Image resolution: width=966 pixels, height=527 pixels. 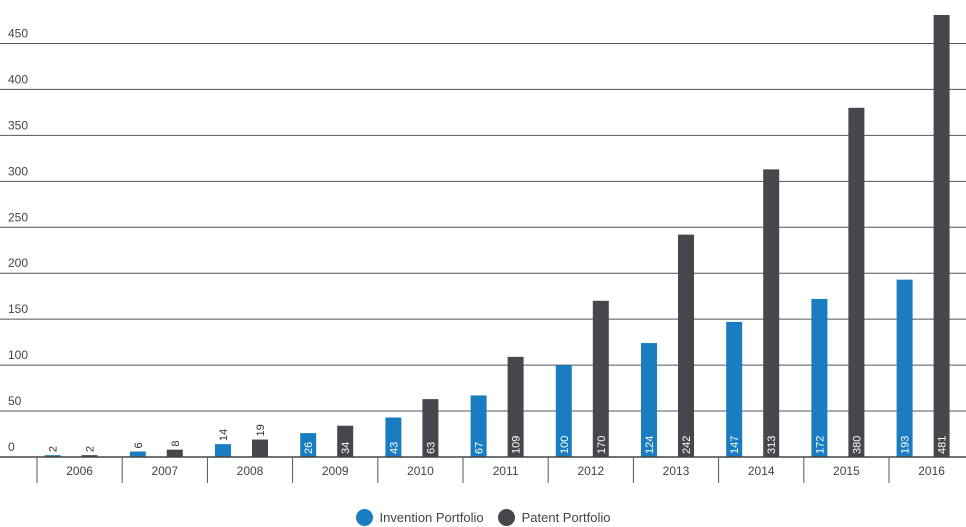 What do you see at coordinates (250, 471) in the screenshot?
I see `x-tick-label-2008: 2008` at bounding box center [250, 471].